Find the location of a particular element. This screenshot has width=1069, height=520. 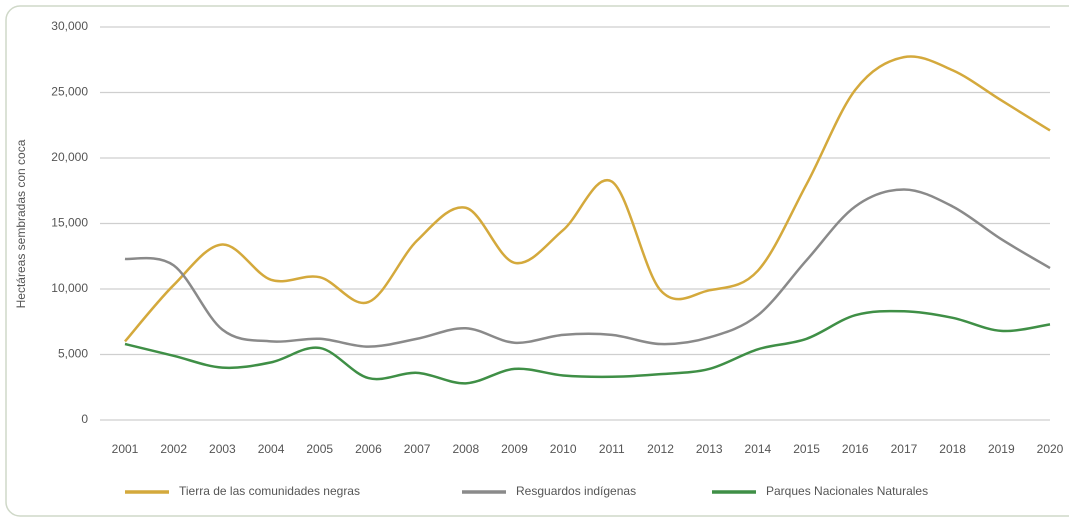

x-tick-label: 2017 is located at coordinates (904, 449).